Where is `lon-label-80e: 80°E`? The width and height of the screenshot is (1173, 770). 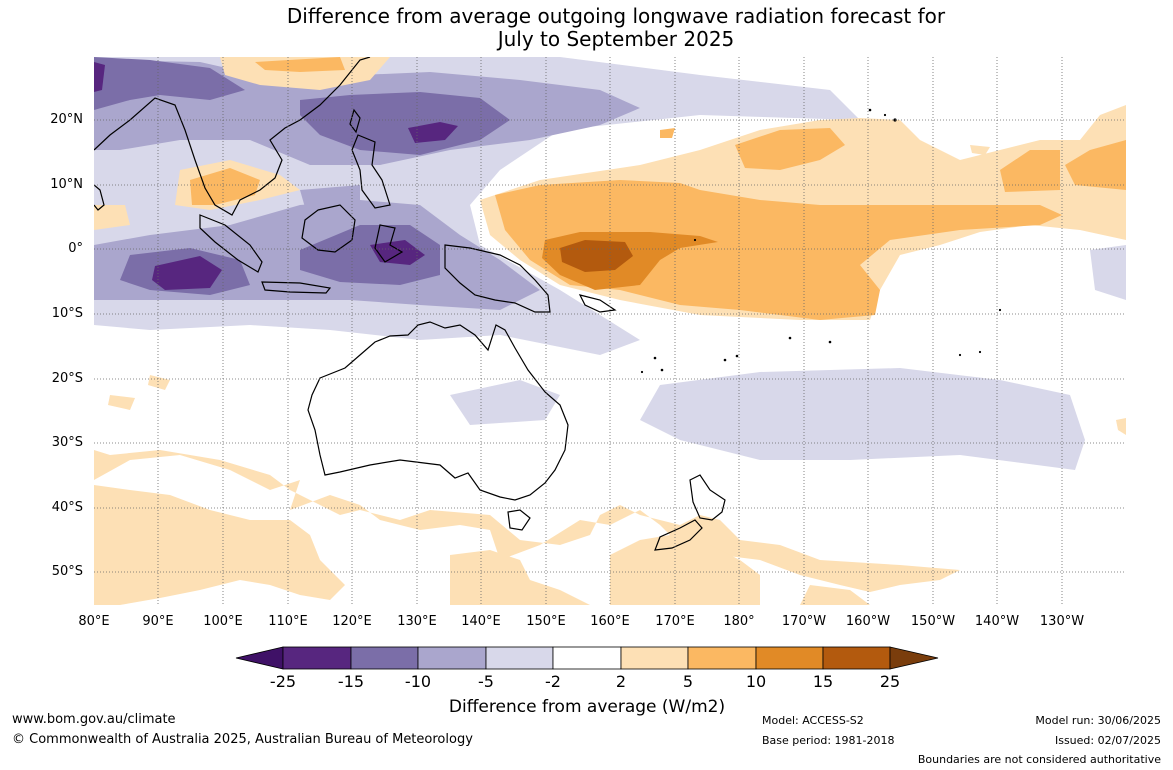
lon-label-80e: 80°E is located at coordinates (94, 621).